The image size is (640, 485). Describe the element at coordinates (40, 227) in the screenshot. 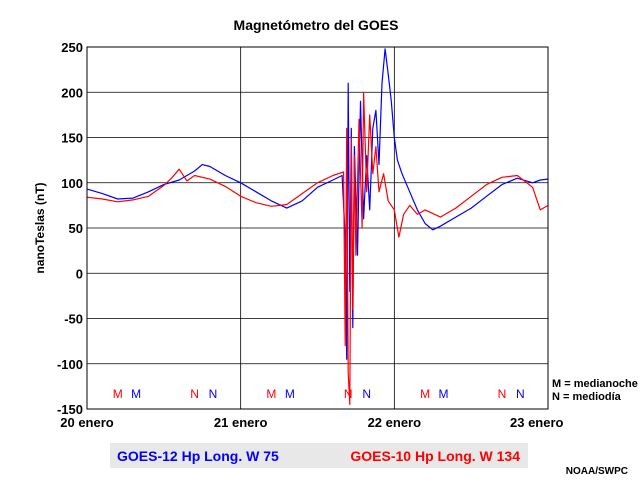

I see `y-axis-label: nanoTeslas (nT)` at that location.